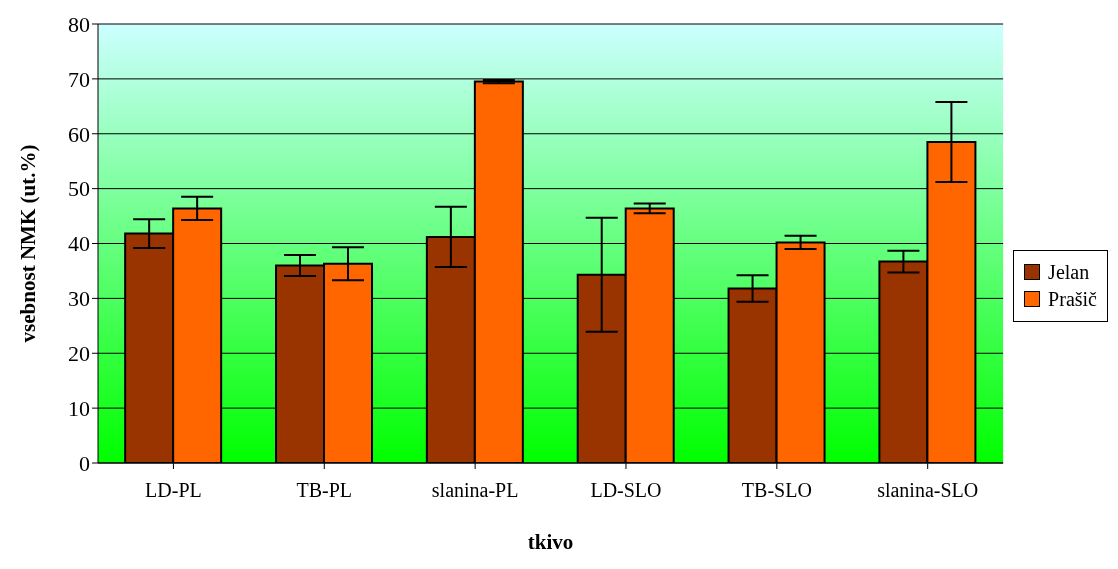 The image size is (1118, 569). I want to click on x-tick-label: LD-PL, so click(173, 490).